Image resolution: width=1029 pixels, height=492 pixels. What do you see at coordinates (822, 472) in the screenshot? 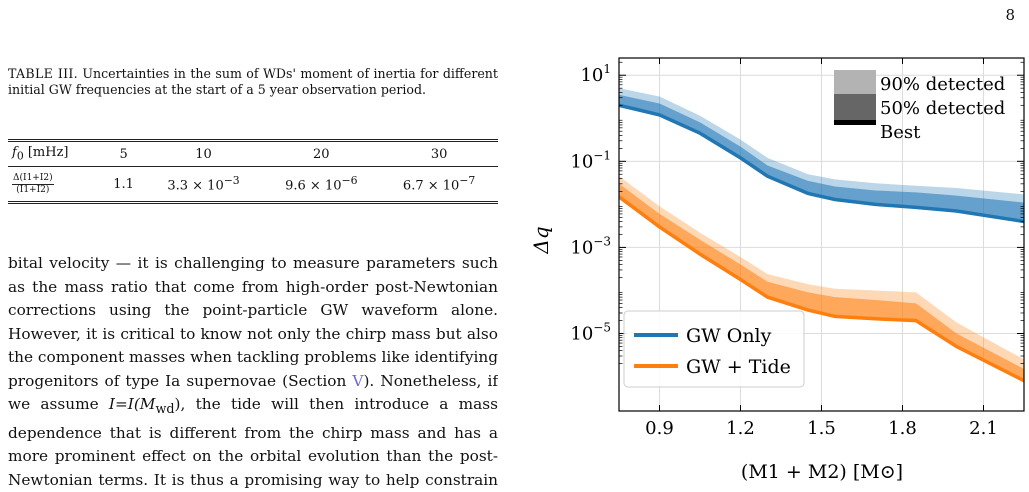
I see `x-axis-label: (M1 + M2) [M⊙]` at bounding box center [822, 472].